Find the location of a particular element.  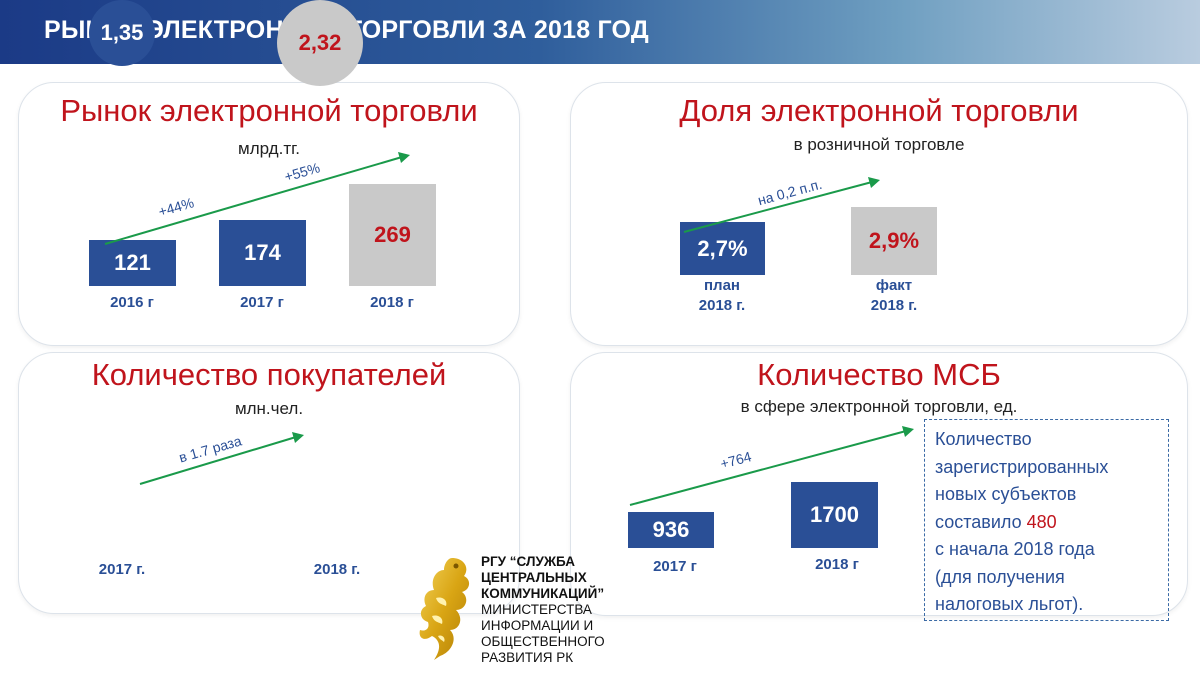

info-line-4-text: составило is located at coordinates (978, 521).